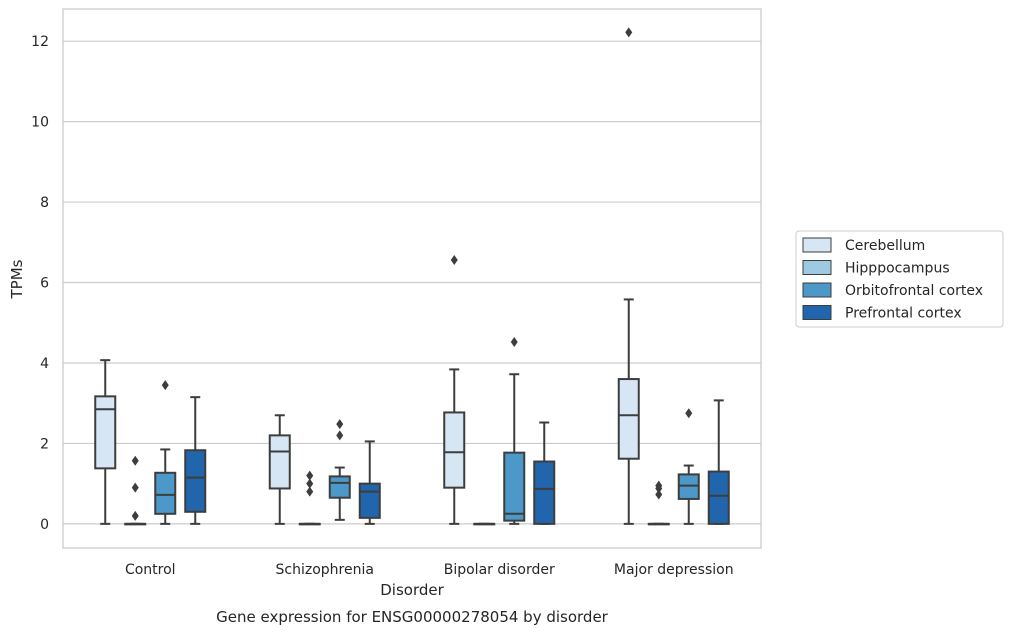  I want to click on y-tick-label: 2, so click(44, 444).